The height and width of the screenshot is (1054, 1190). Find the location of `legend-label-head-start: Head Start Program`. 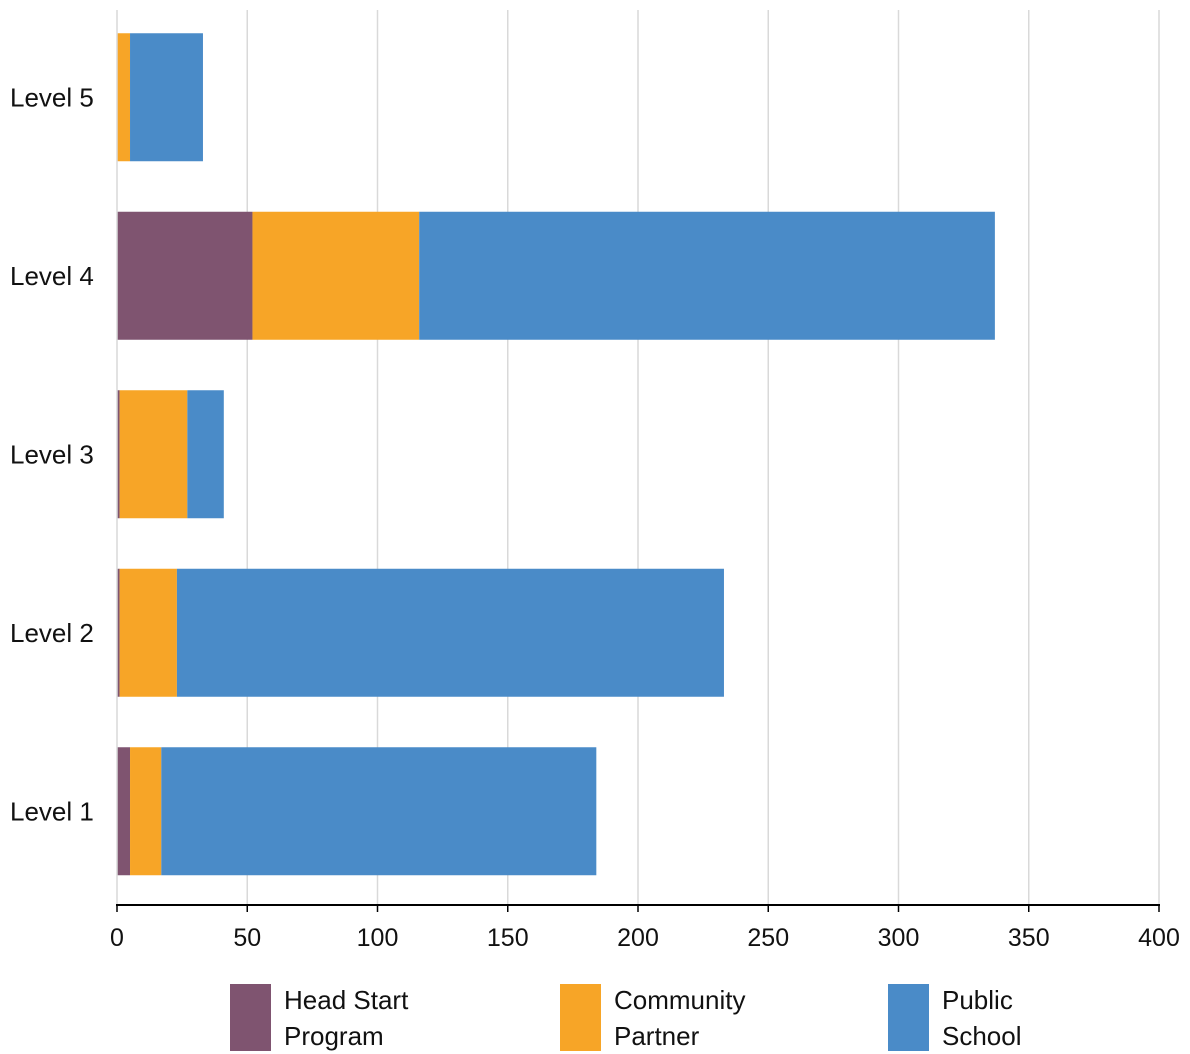

legend-label-head-start: Head Start Program is located at coordinates (346, 1018).